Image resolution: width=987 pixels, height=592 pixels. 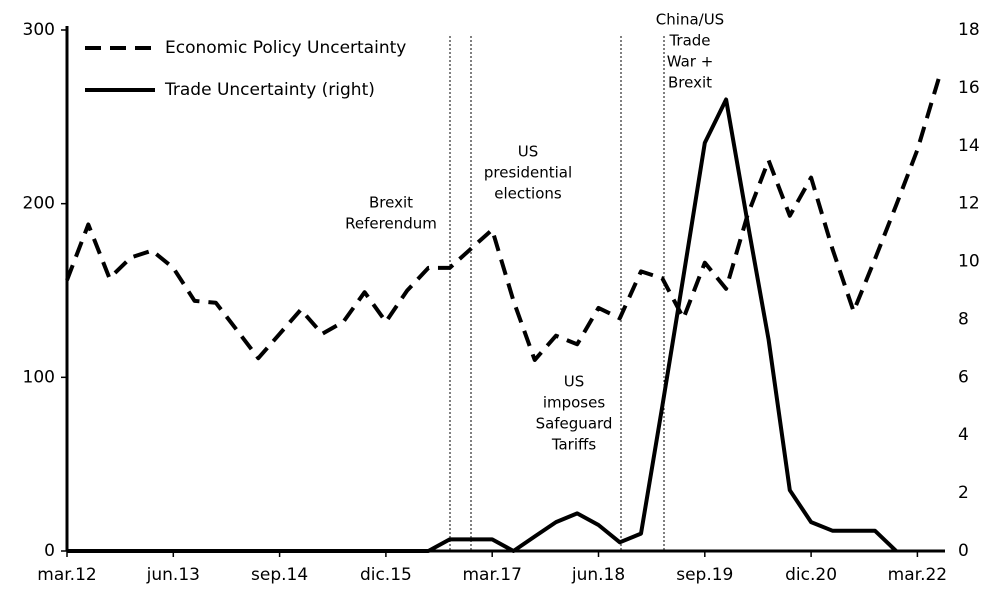 I want to click on x-tick-label: sep.19, so click(x=704, y=575).